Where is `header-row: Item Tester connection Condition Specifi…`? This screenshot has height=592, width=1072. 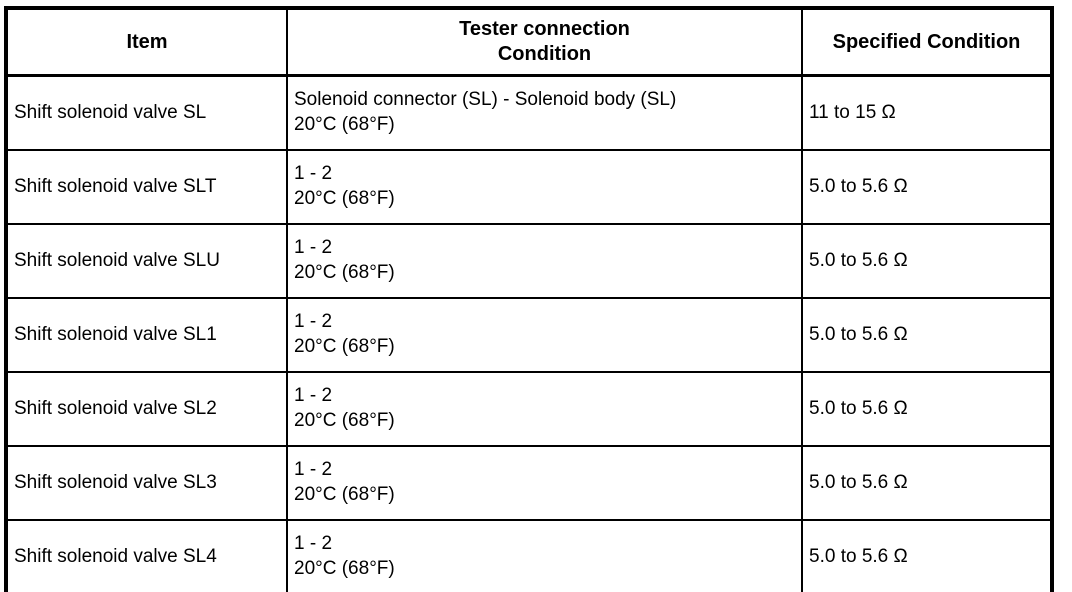 header-row: Item Tester connection Condition Specifi… is located at coordinates (529, 42).